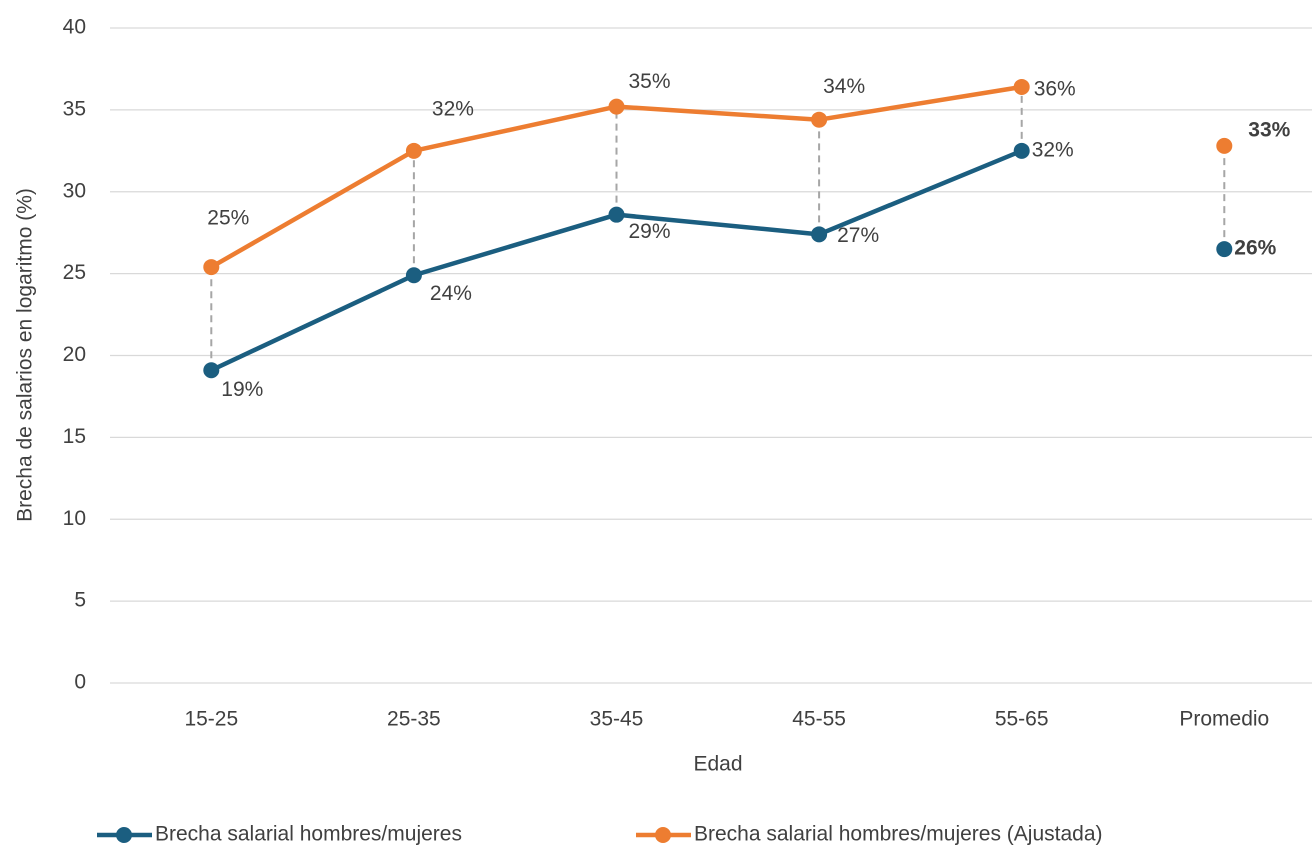  What do you see at coordinates (74, 190) in the screenshot?
I see `y-tick-label: 30` at bounding box center [74, 190].